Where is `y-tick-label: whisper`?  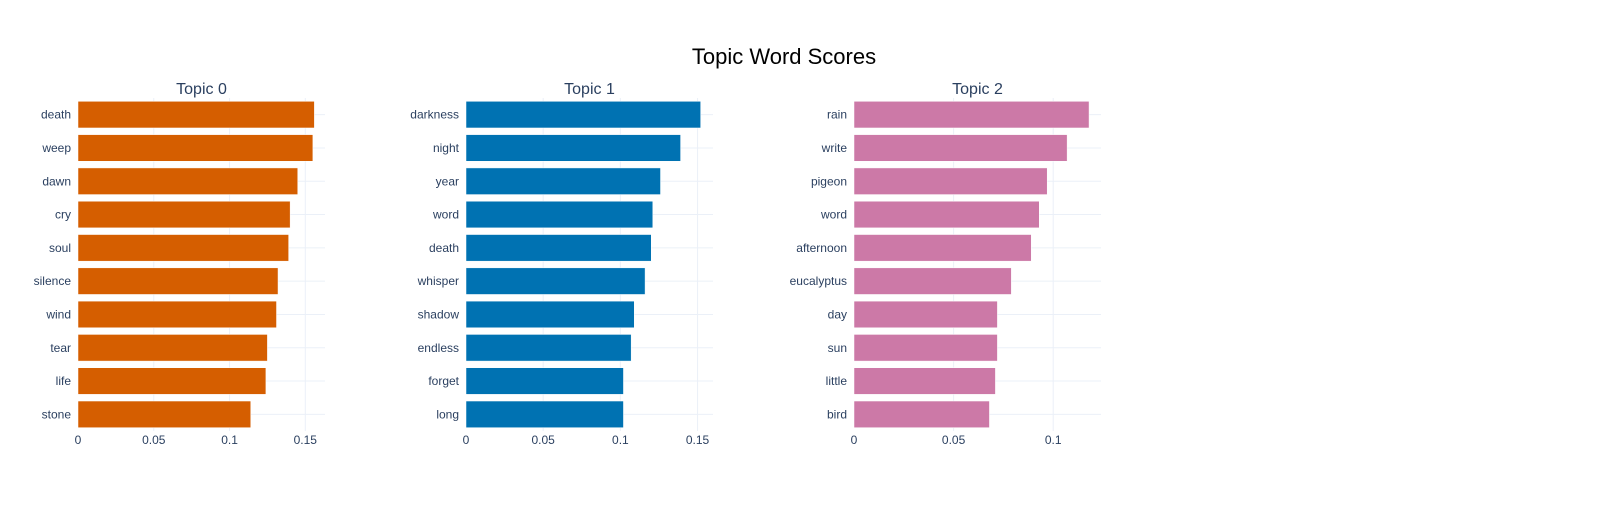
y-tick-label: whisper is located at coordinates (438, 281).